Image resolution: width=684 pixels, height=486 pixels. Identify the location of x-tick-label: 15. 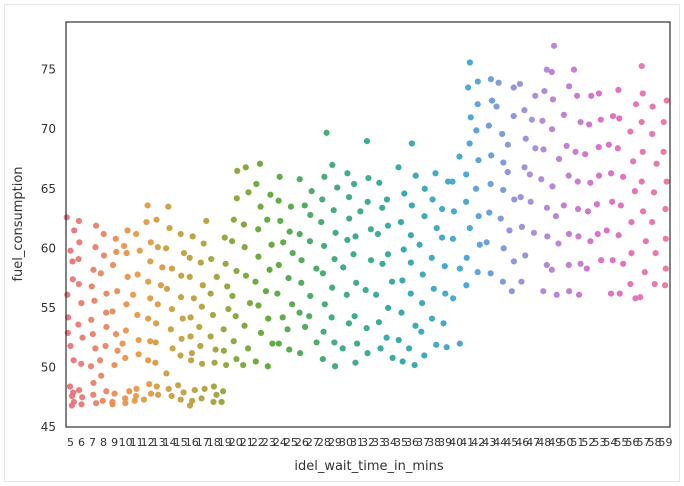
(181, 442).